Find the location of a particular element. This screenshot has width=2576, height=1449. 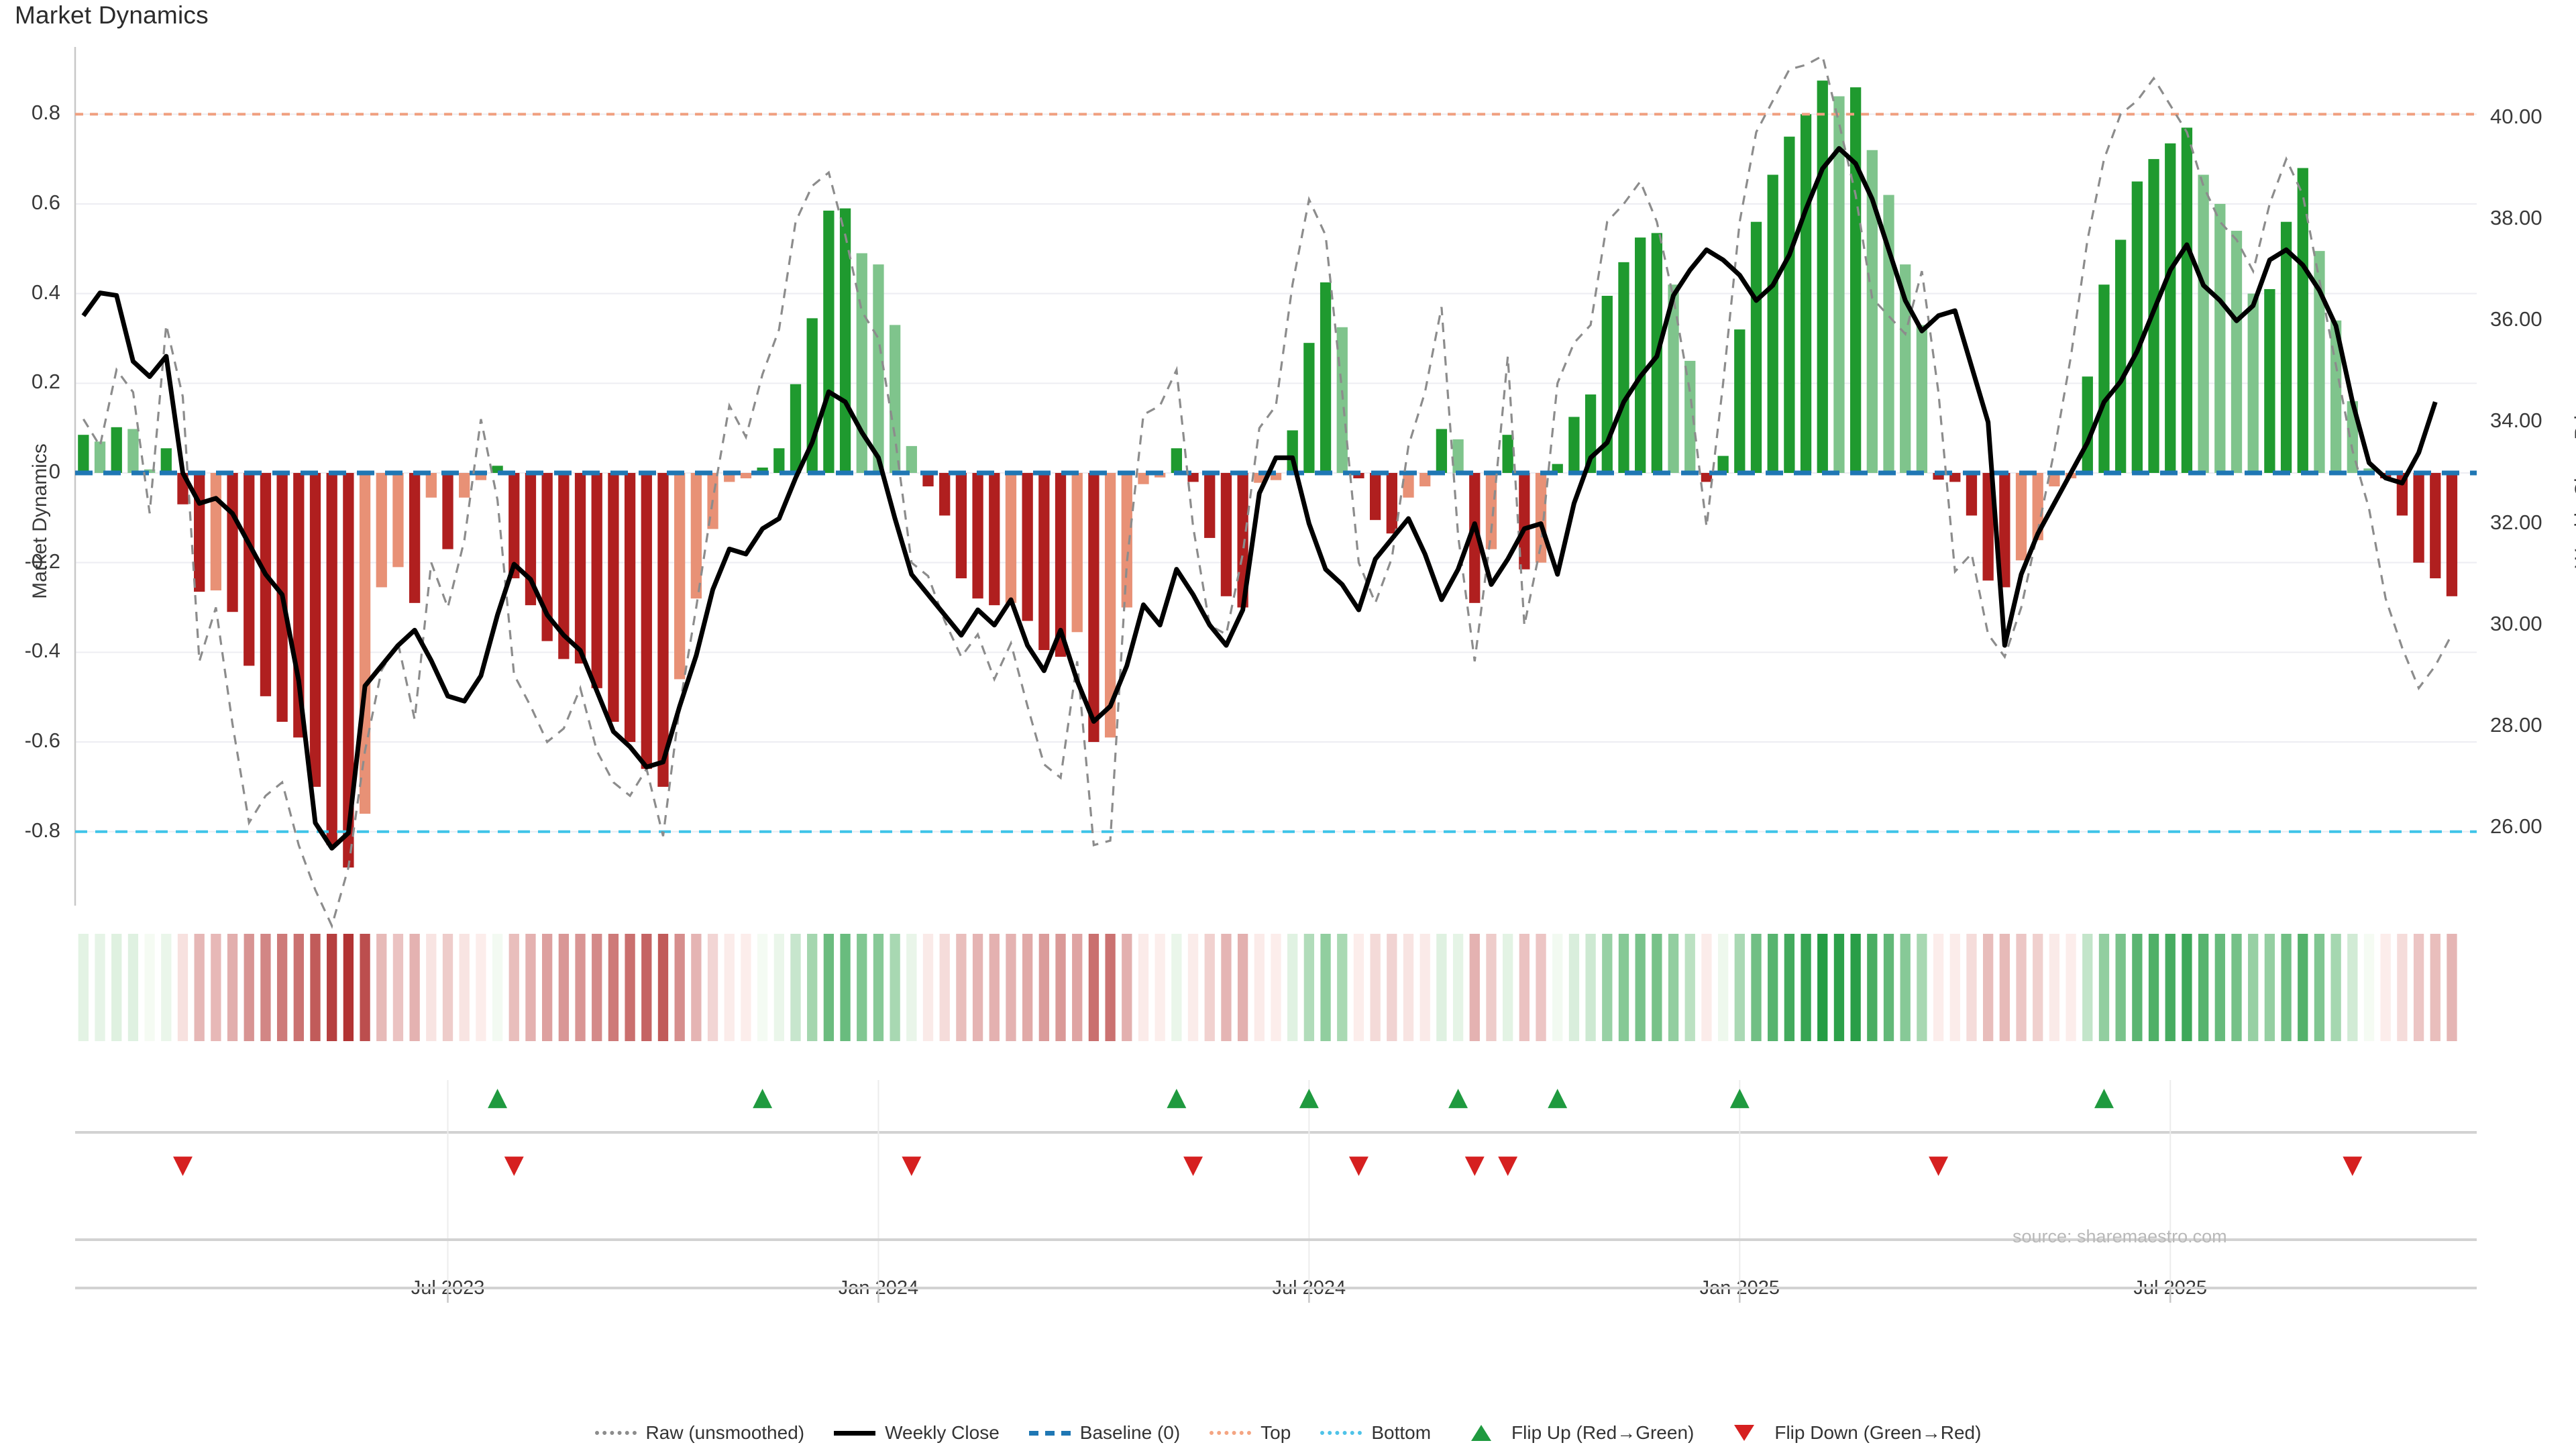

legend-item-top: Top is located at coordinates (1250, 1433).